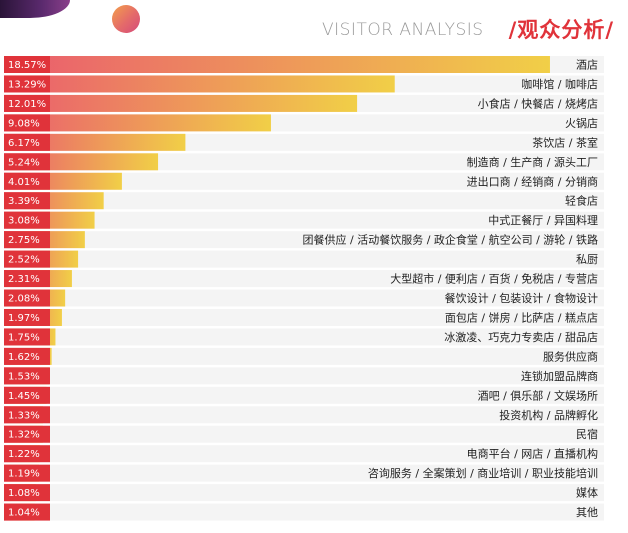  I want to click on value-label: 1.97%, so click(24, 318).